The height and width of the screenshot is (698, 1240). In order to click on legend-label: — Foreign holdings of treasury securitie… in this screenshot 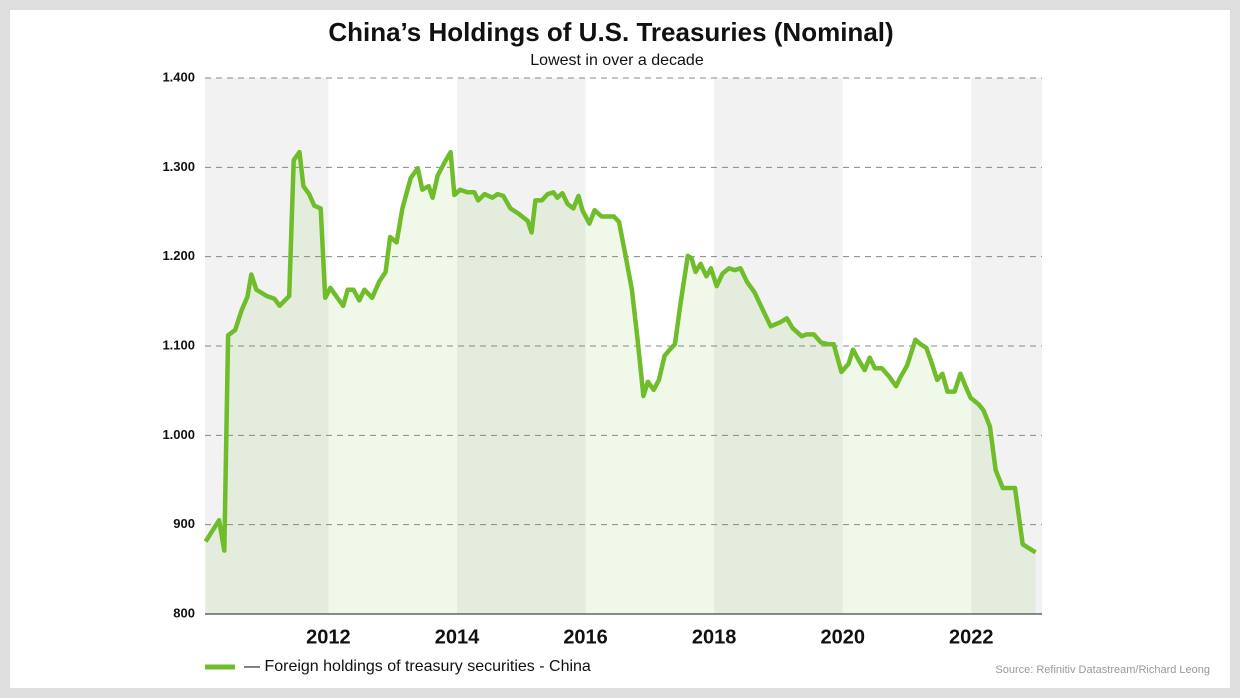, I will do `click(417, 666)`.